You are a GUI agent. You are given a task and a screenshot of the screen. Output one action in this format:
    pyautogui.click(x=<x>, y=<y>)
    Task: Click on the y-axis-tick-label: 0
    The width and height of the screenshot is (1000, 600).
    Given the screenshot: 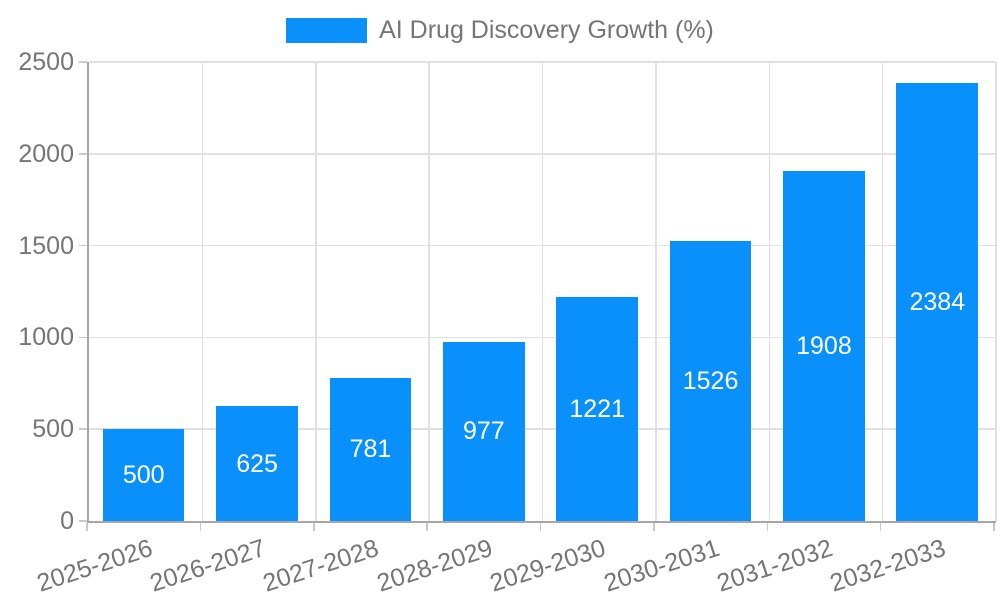 What is the action you would take?
    pyautogui.click(x=67, y=521)
    